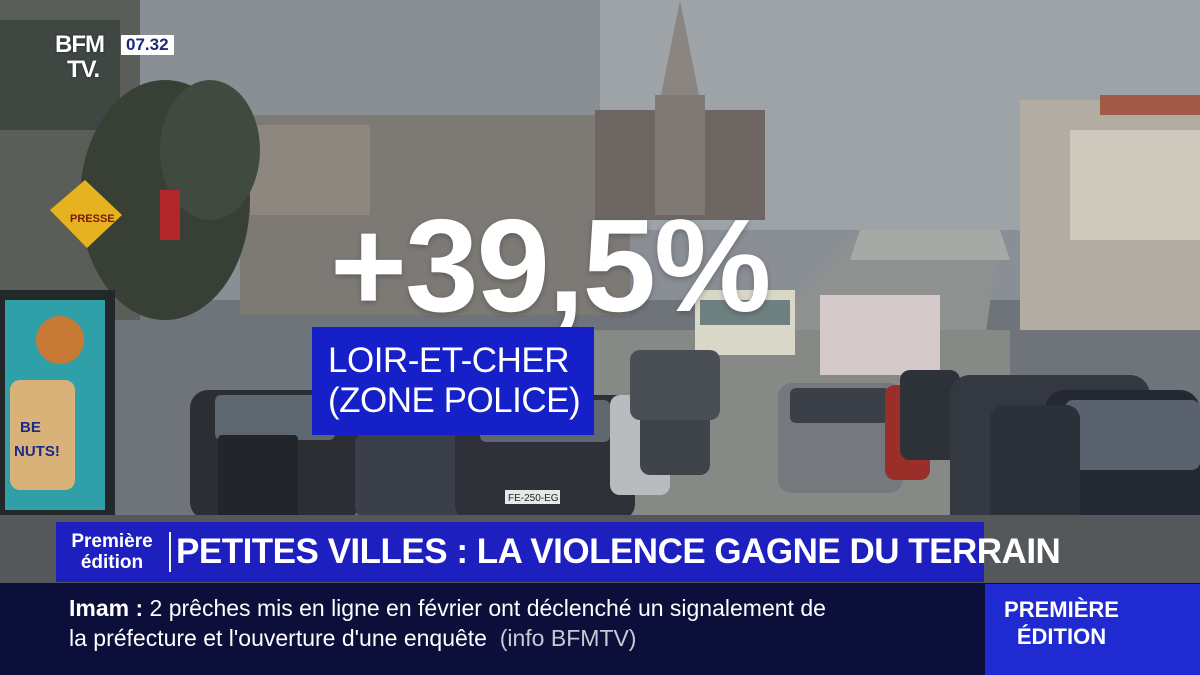 The height and width of the screenshot is (675, 1200). What do you see at coordinates (112, 562) in the screenshot?
I see `program-label-line2: édition` at bounding box center [112, 562].